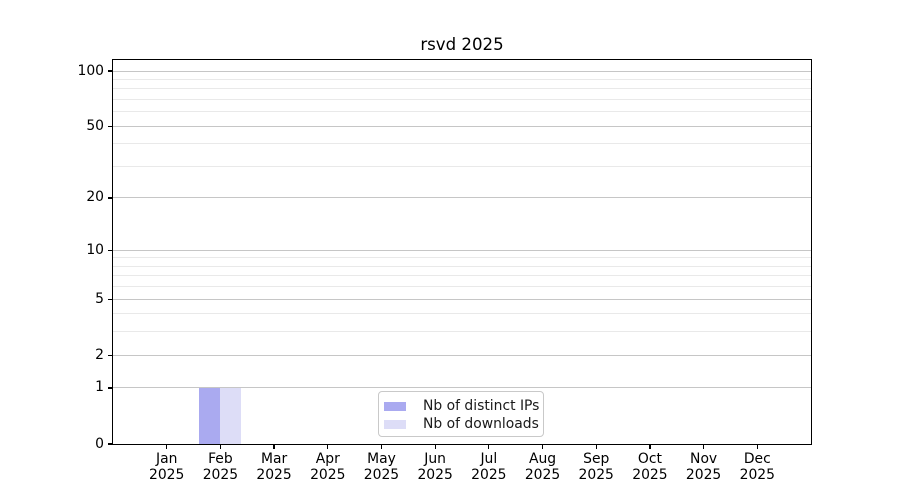 This screenshot has width=900, height=500. Describe the element at coordinates (95, 125) in the screenshot. I see `y-tick-label: 50` at that location.